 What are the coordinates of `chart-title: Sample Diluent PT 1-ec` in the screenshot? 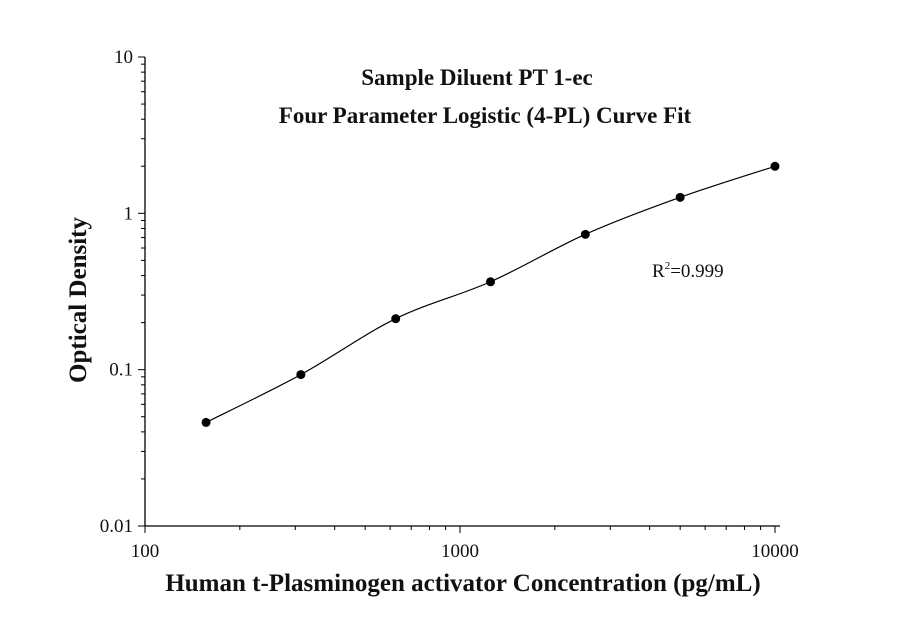 It's located at (476, 77).